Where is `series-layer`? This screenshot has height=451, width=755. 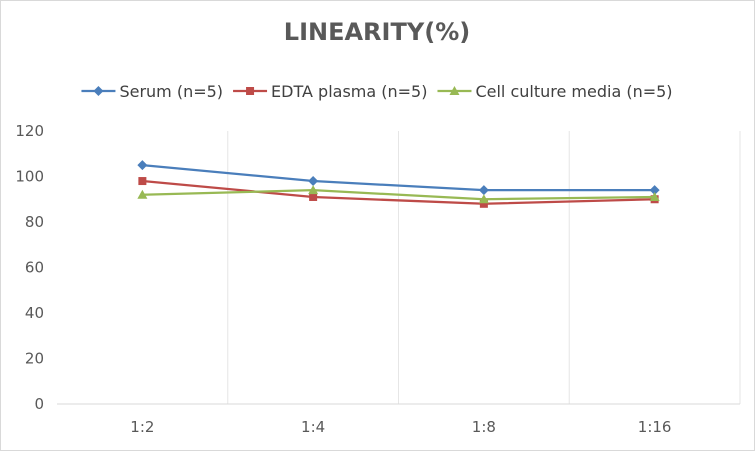
series-layer is located at coordinates (398, 184).